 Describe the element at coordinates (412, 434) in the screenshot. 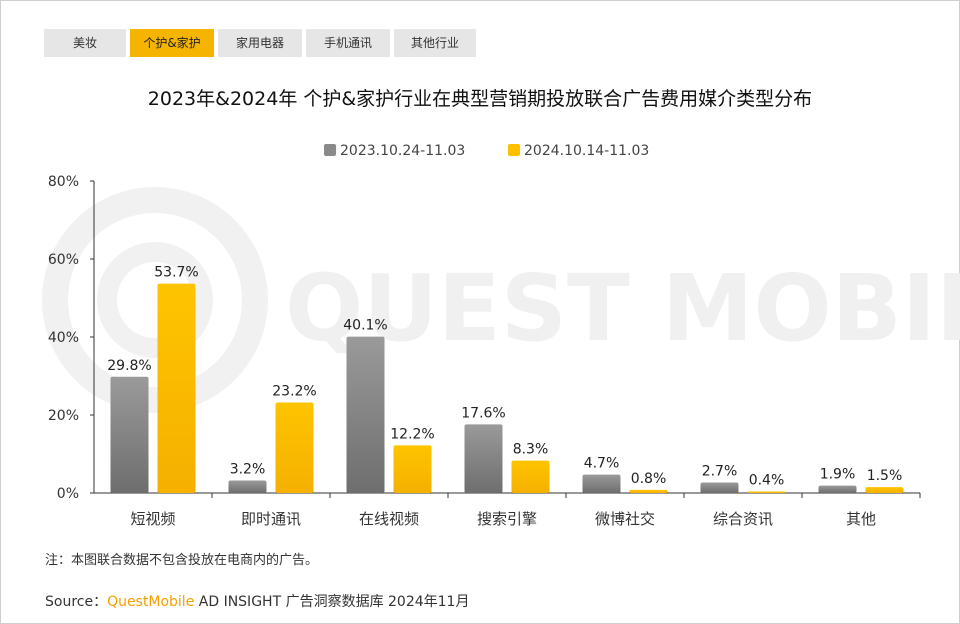

I see `data-label: 12.2%` at that location.